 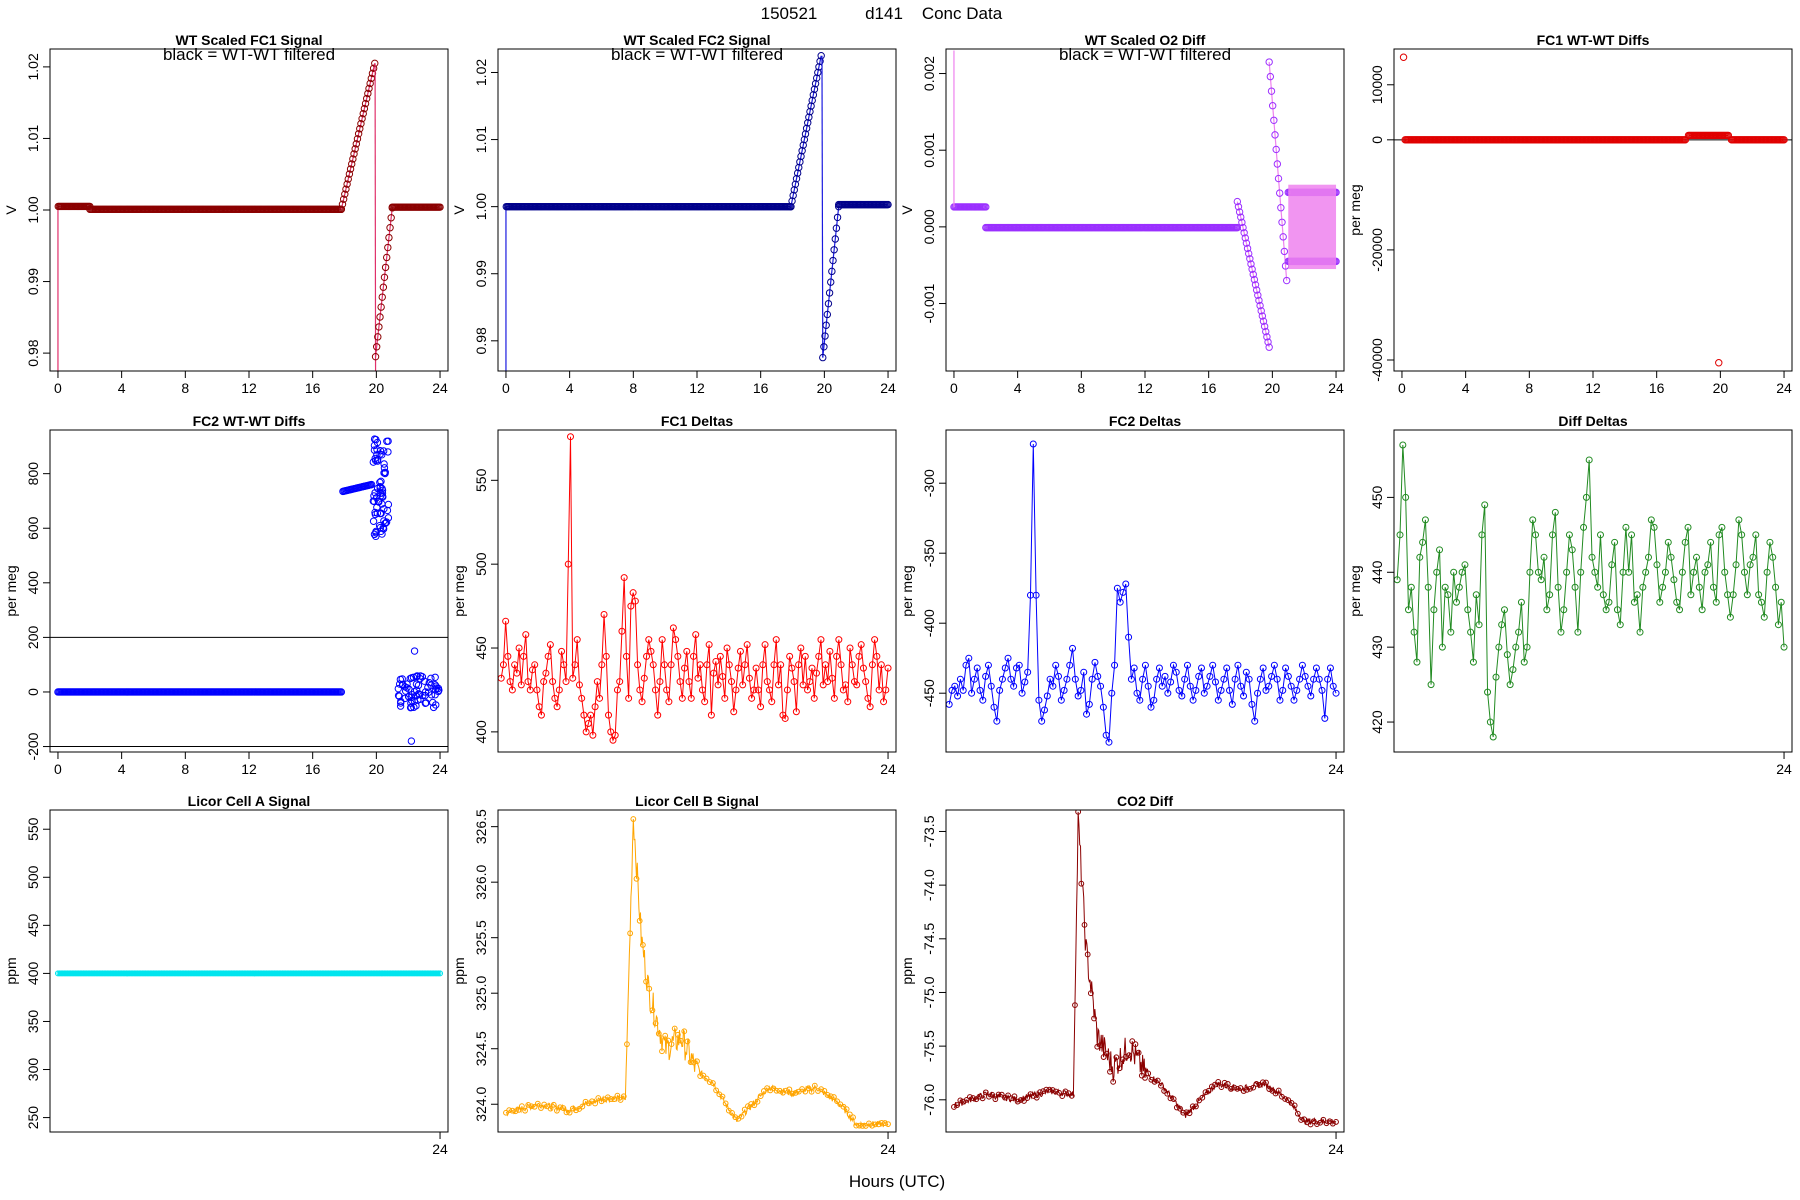 What do you see at coordinates (33, 1022) in the screenshot?
I see `y-tick-label-licA-2: 350` at bounding box center [33, 1022].